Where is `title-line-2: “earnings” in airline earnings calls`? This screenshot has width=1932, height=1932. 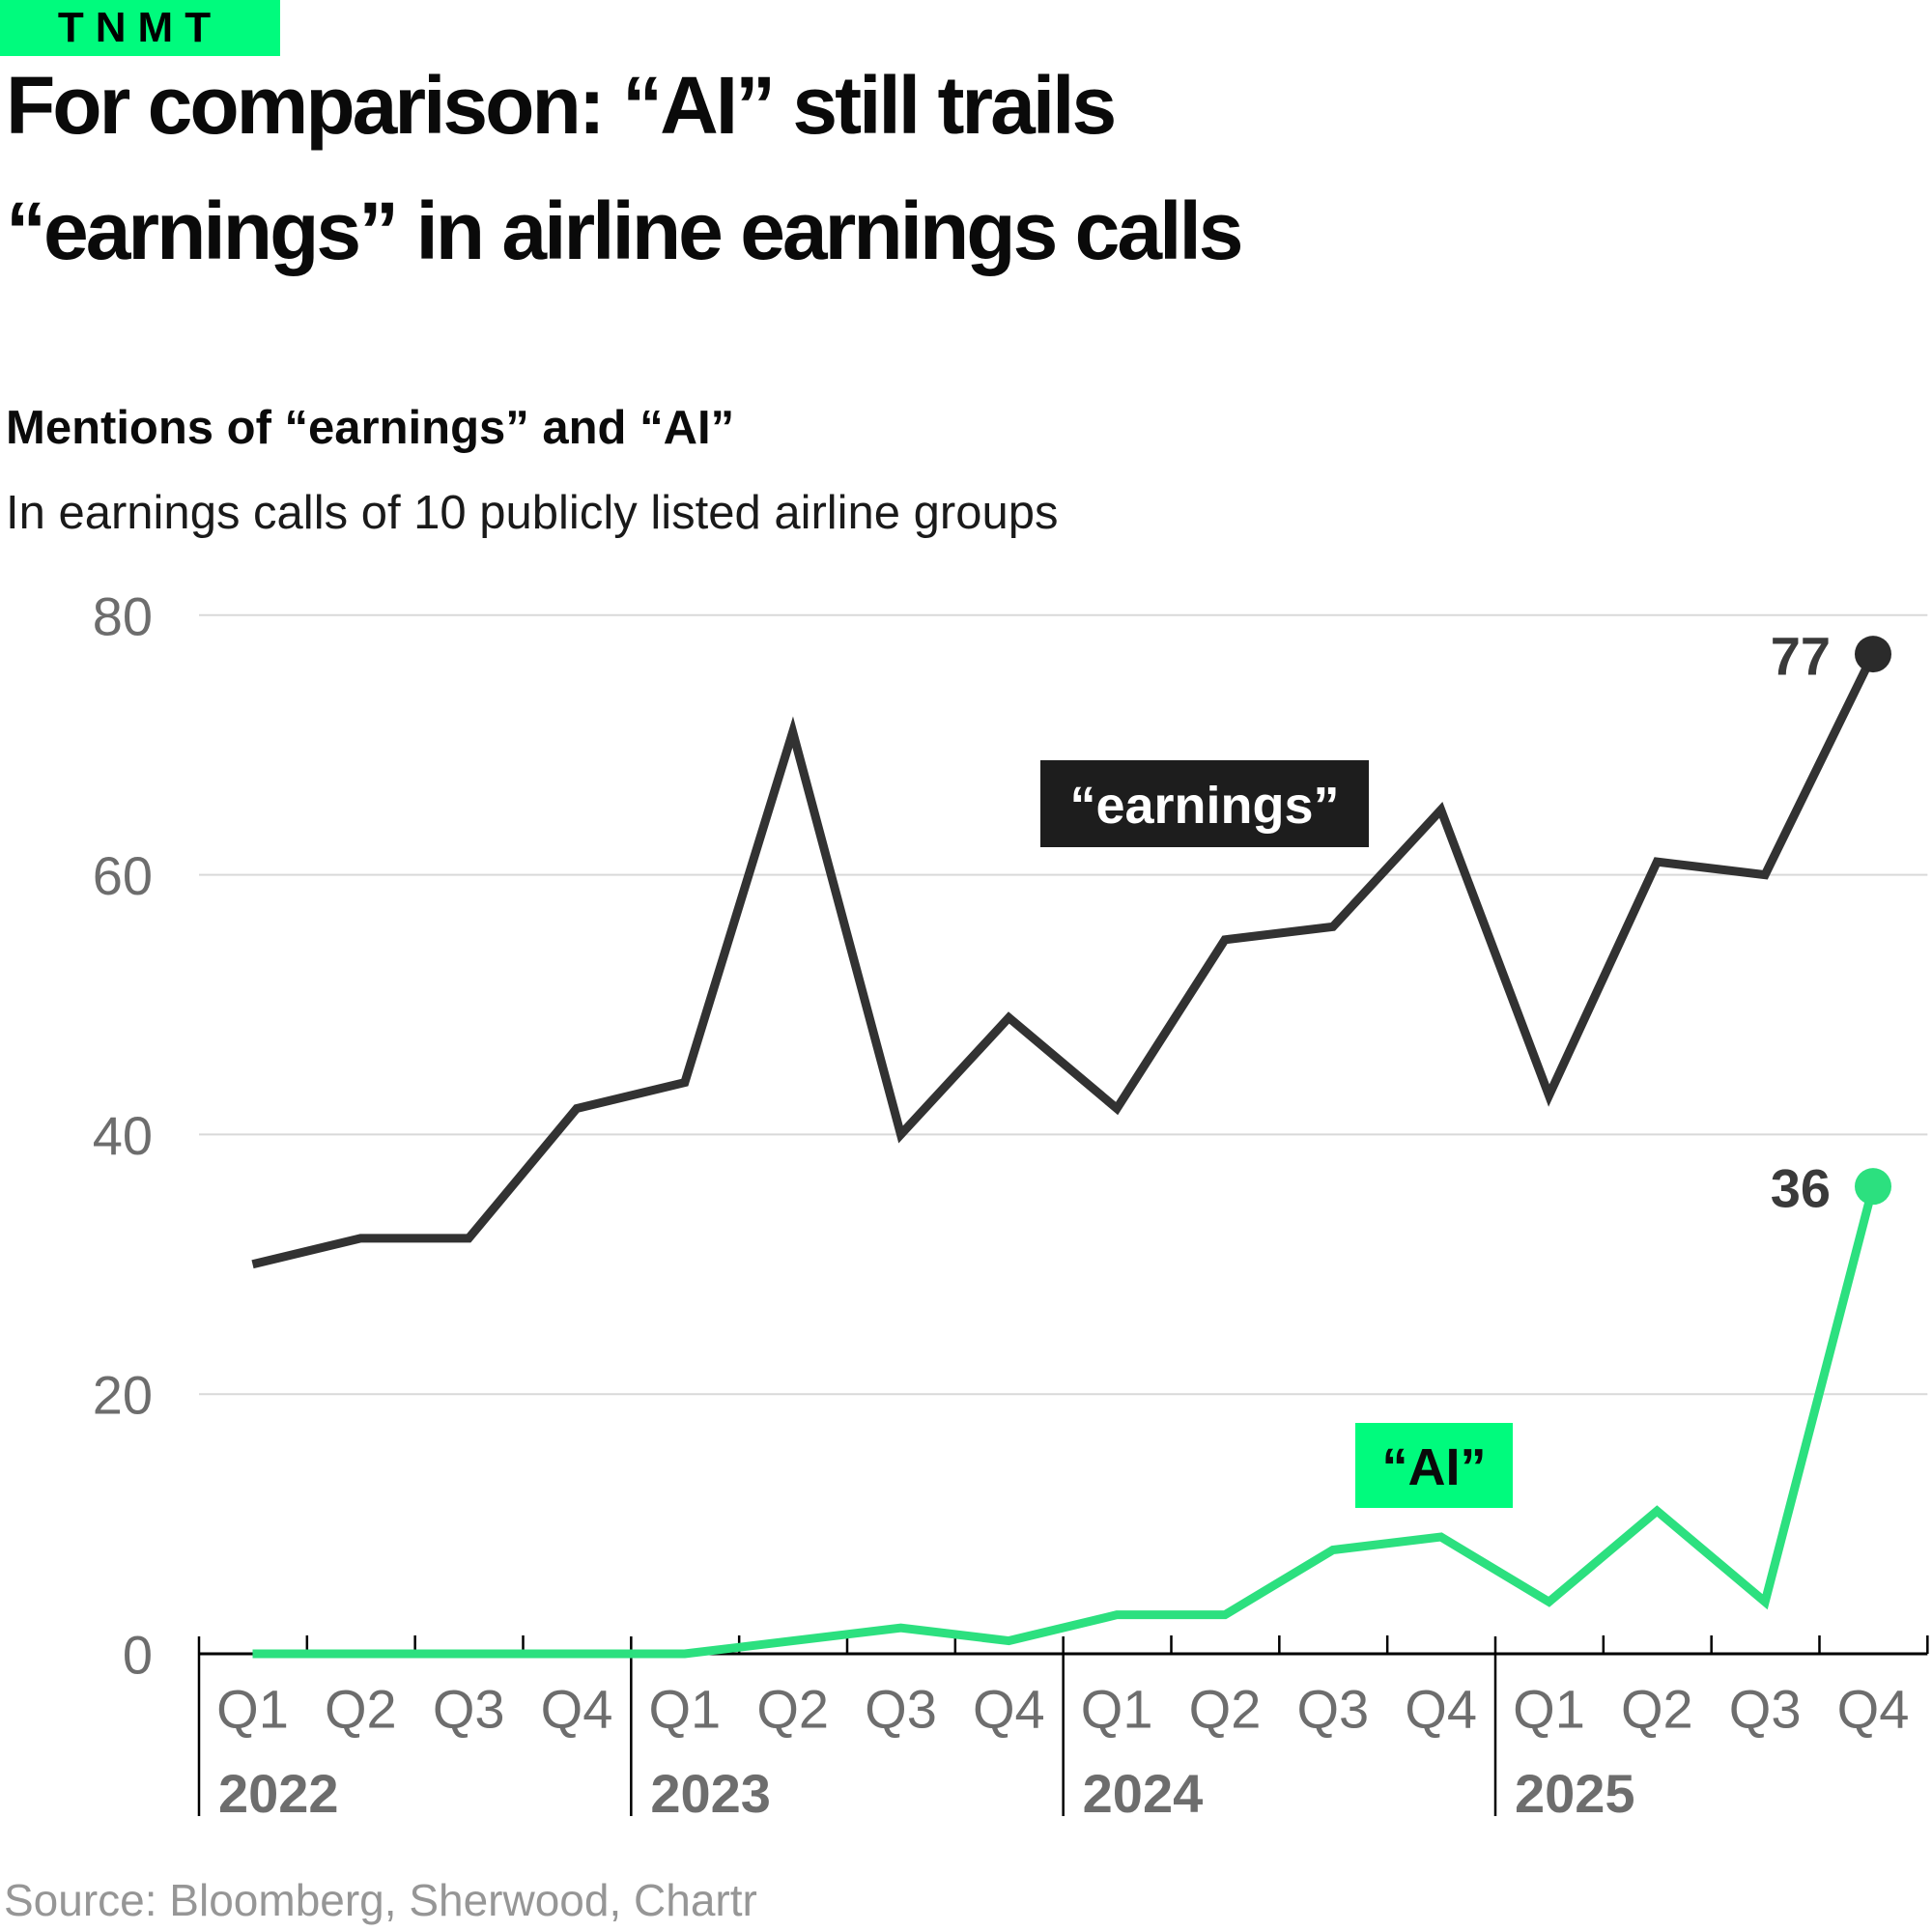
title-line-2: “earnings” in airline earnings calls is located at coordinates (624, 230).